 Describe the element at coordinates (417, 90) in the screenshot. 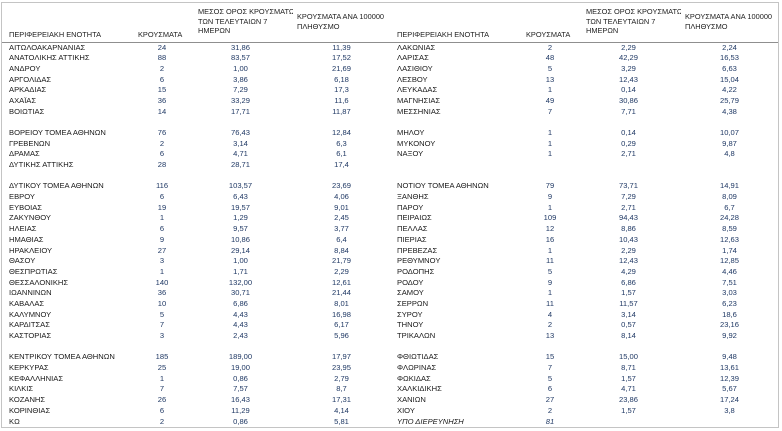

I see `region-name: ΛΕΥΚΑΔΑΣ` at that location.